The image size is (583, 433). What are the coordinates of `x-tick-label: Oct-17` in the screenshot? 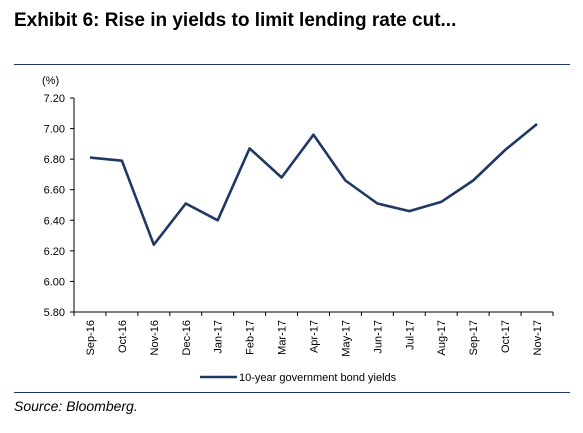 It's located at (506, 336).